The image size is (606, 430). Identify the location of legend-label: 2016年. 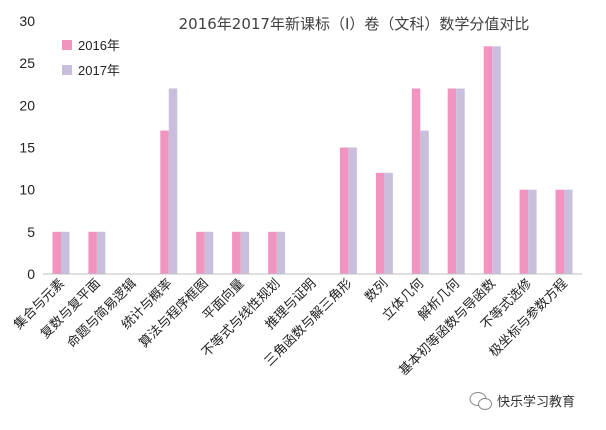
(99, 45).